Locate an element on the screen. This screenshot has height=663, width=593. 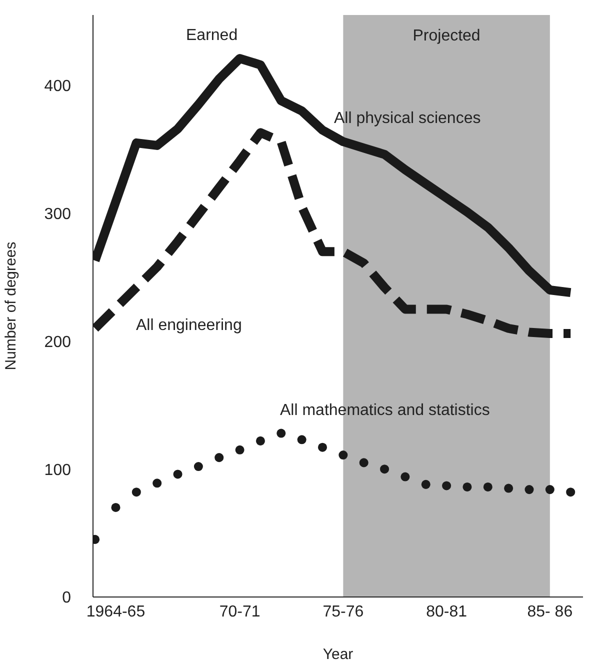
series-label: All engineering is located at coordinates (189, 326).